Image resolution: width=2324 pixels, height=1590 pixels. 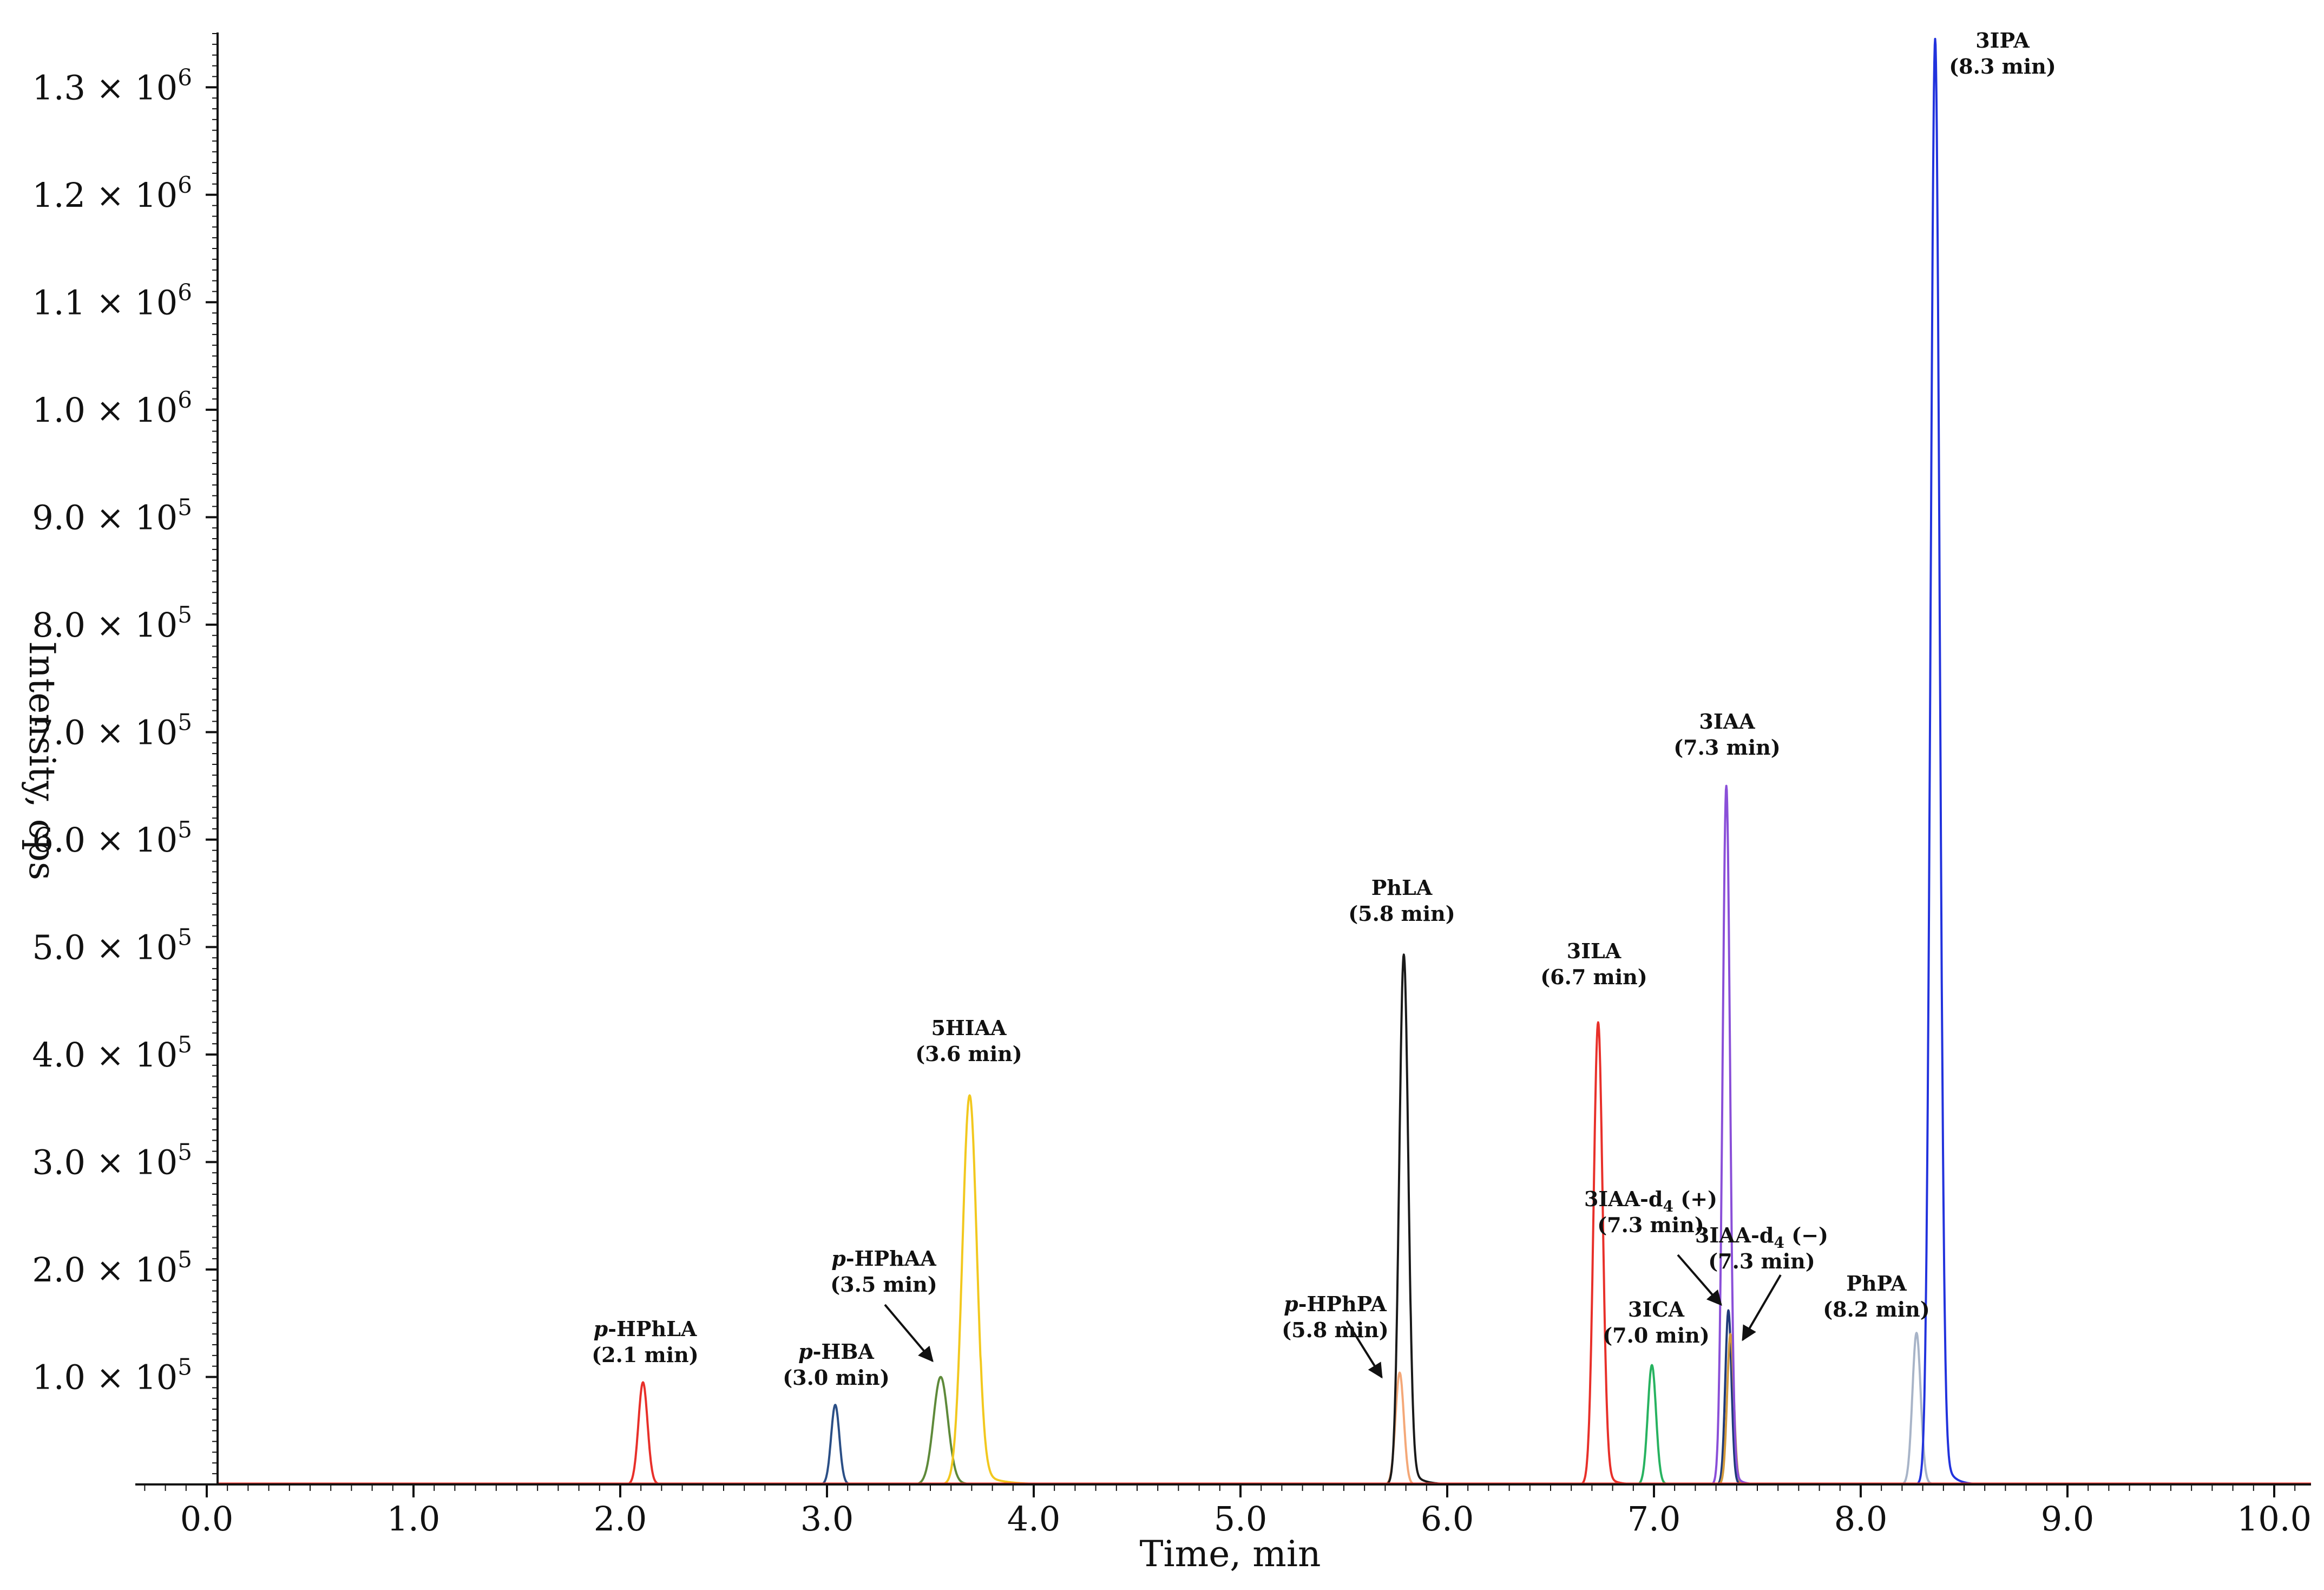 What do you see at coordinates (1673, 1425) in the screenshot?
I see `series-3ica-trace` at bounding box center [1673, 1425].